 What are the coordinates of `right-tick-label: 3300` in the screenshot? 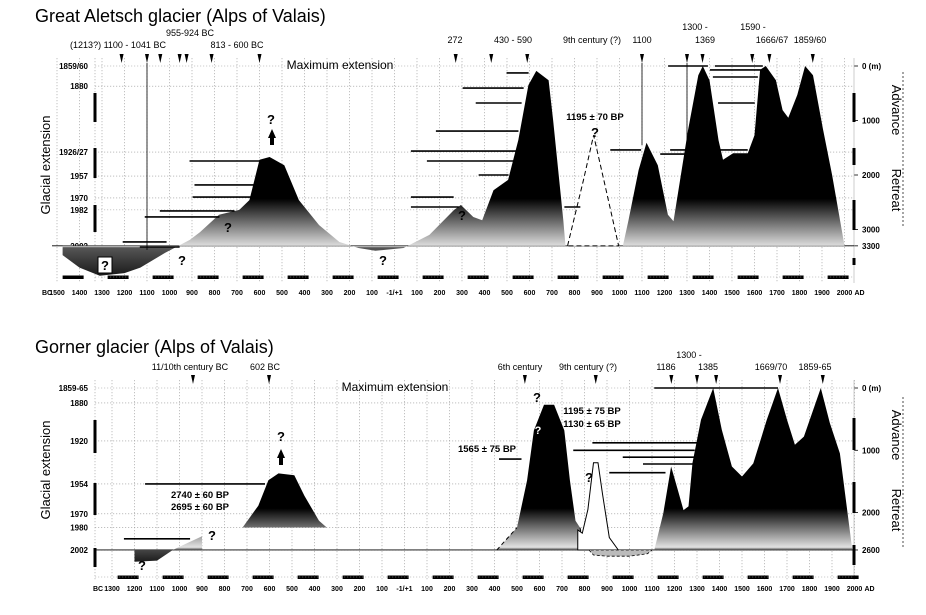 It's located at (871, 246).